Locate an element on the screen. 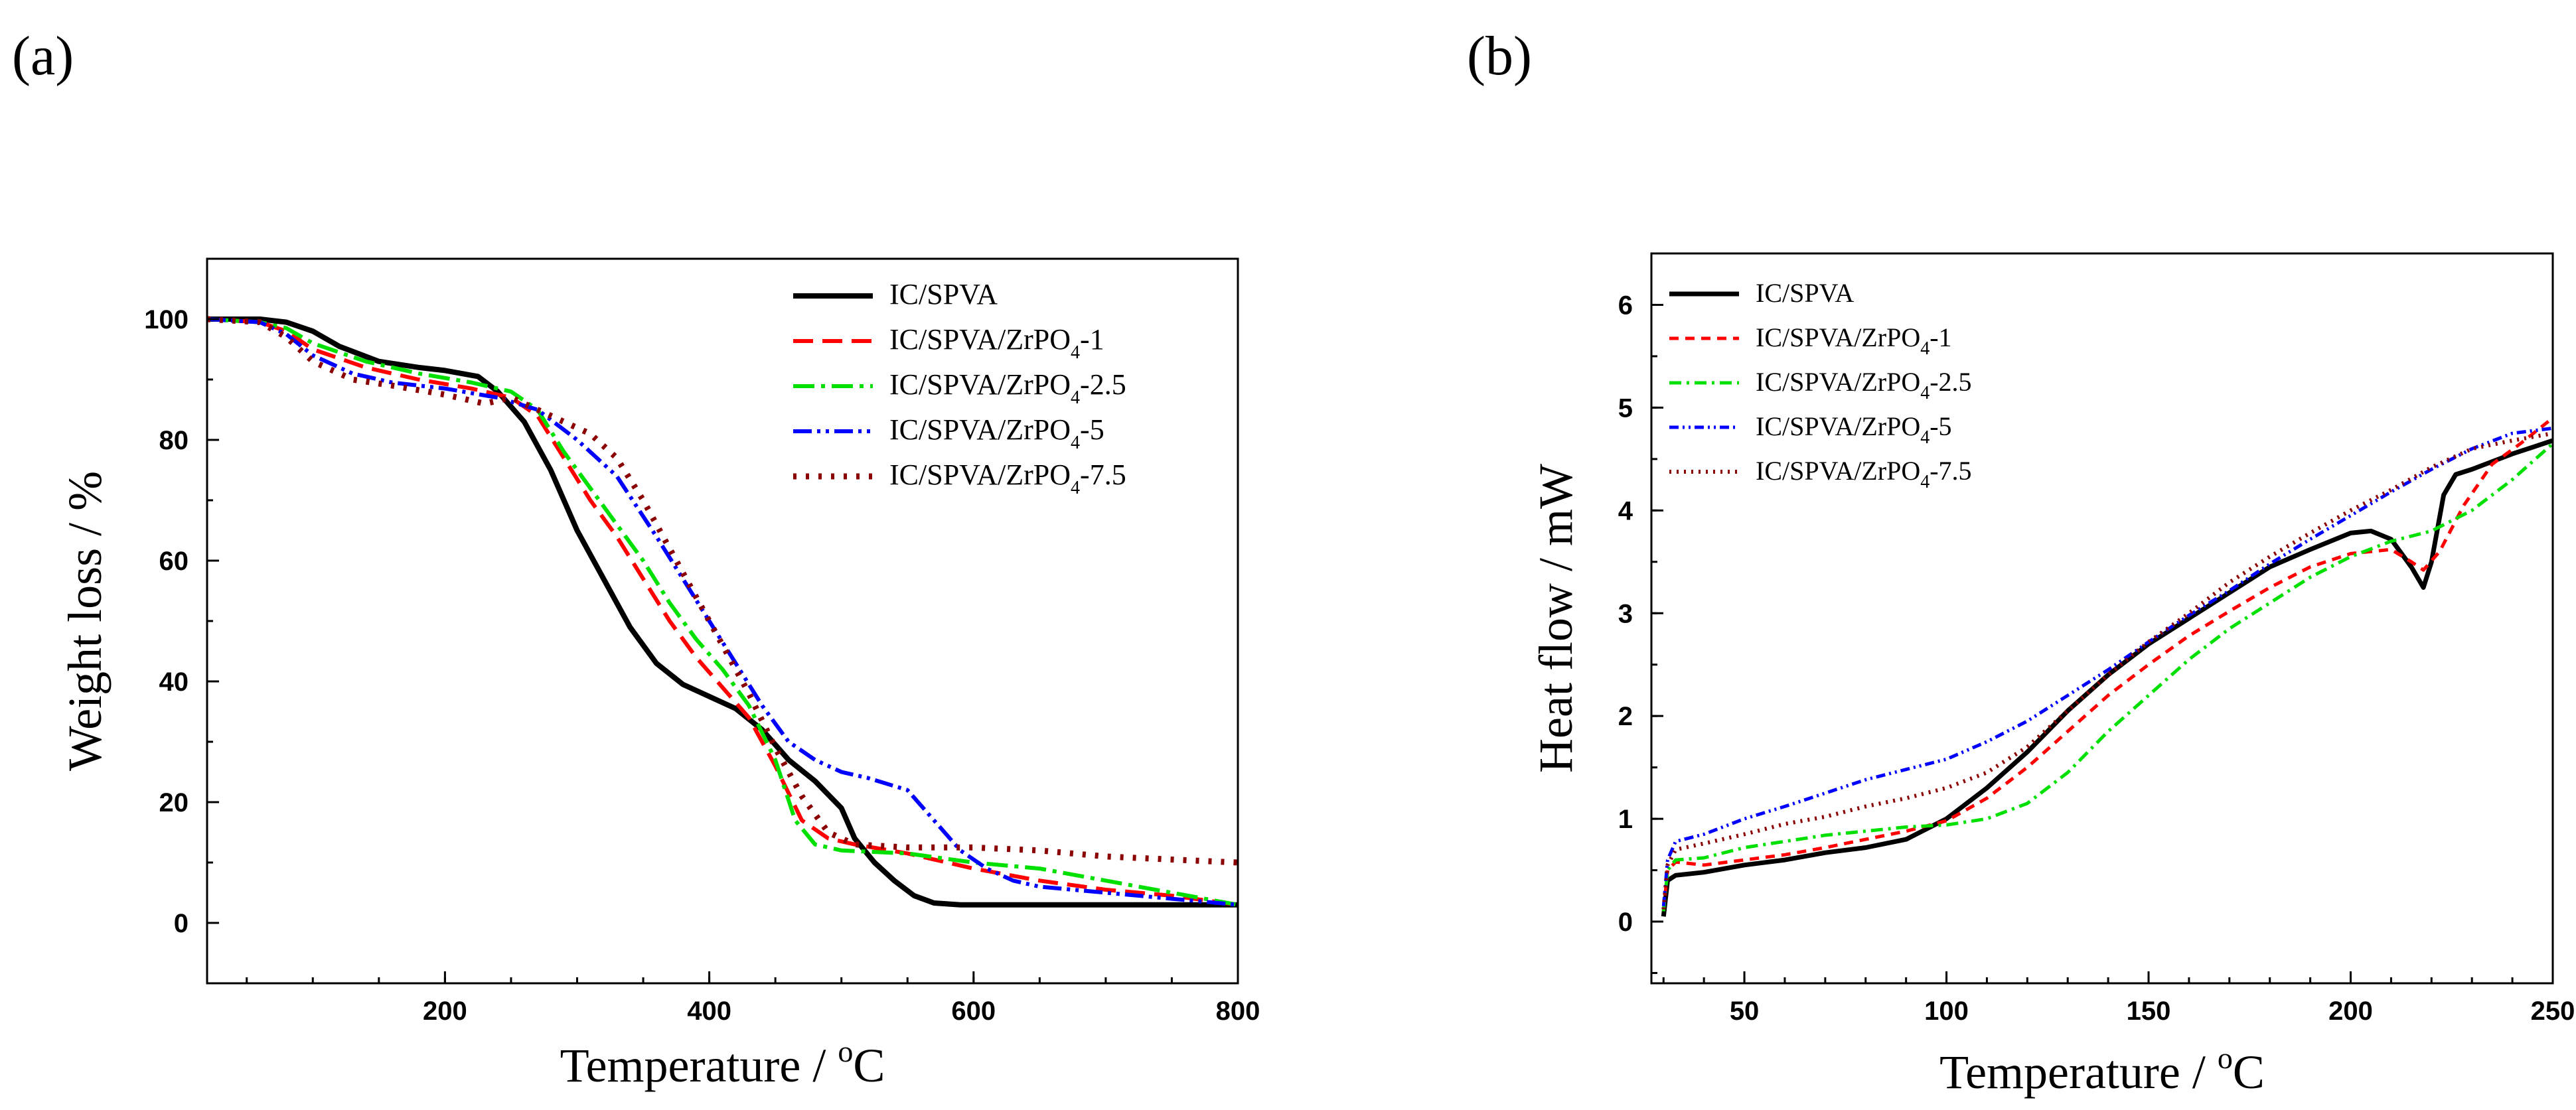  y-tick-label: 6 is located at coordinates (1625, 305).